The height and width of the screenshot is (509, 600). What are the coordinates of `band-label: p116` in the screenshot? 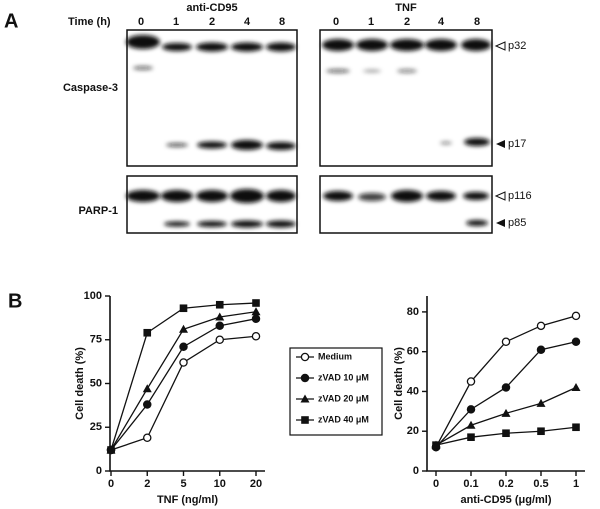 It's located at (520, 196).